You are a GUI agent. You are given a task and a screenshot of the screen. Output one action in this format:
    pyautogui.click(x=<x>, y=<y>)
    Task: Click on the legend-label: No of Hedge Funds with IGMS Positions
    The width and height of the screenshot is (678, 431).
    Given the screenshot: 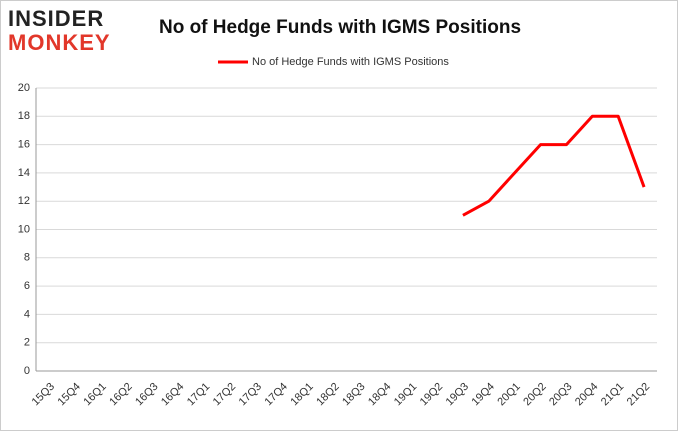 What is the action you would take?
    pyautogui.click(x=350, y=62)
    